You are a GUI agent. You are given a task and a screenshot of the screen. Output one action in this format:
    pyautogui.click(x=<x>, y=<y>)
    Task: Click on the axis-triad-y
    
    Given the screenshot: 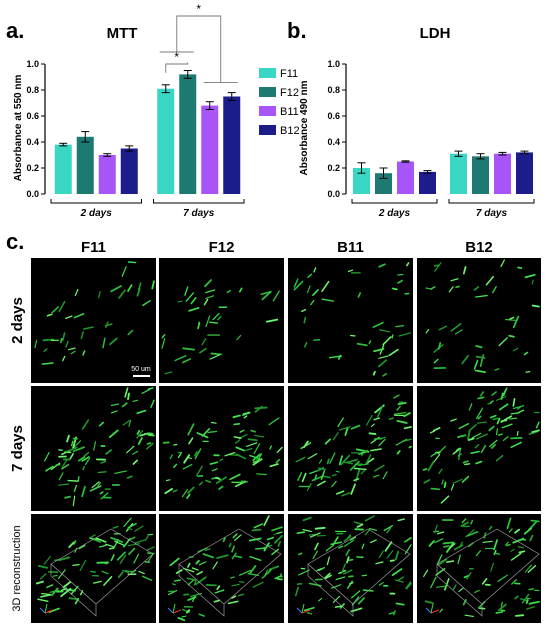 What is the action you would take?
    pyautogui.click(x=432, y=608)
    